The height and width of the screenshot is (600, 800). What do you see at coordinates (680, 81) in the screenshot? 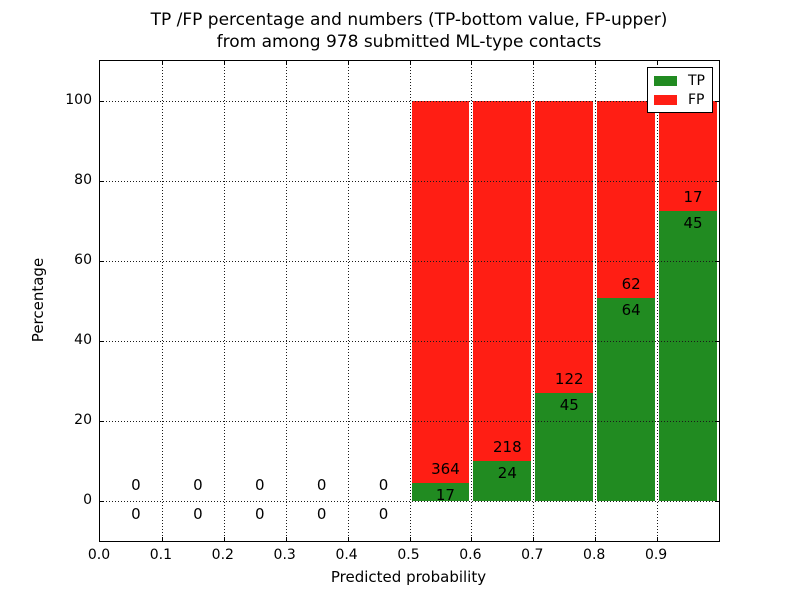
I see `legend-entry-tp: TP` at bounding box center [680, 81].